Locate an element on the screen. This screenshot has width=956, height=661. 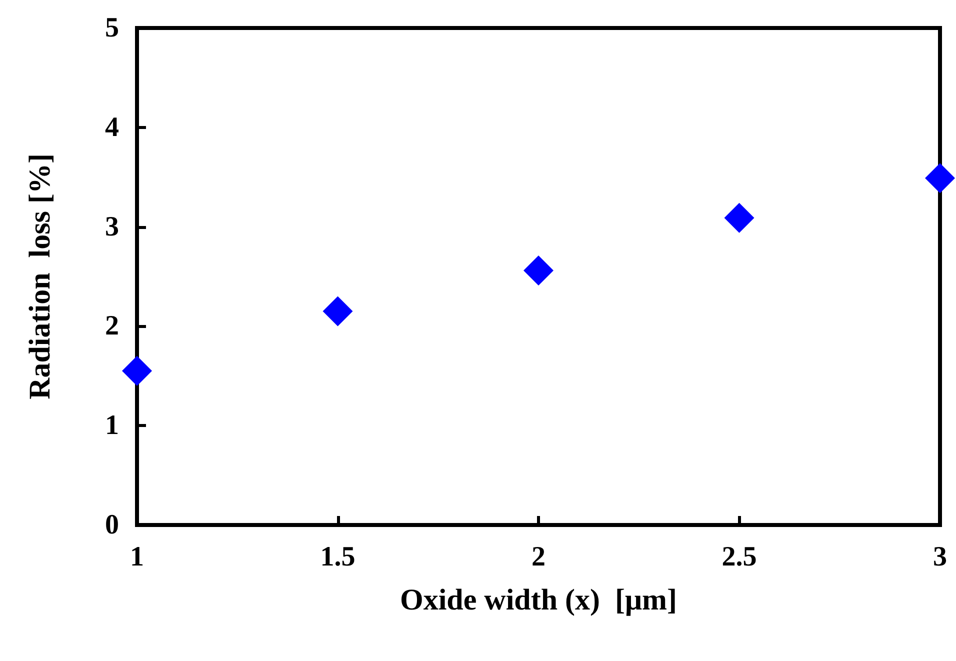
x-axis-title: Oxide width (x) [μm] is located at coordinates (538, 600).